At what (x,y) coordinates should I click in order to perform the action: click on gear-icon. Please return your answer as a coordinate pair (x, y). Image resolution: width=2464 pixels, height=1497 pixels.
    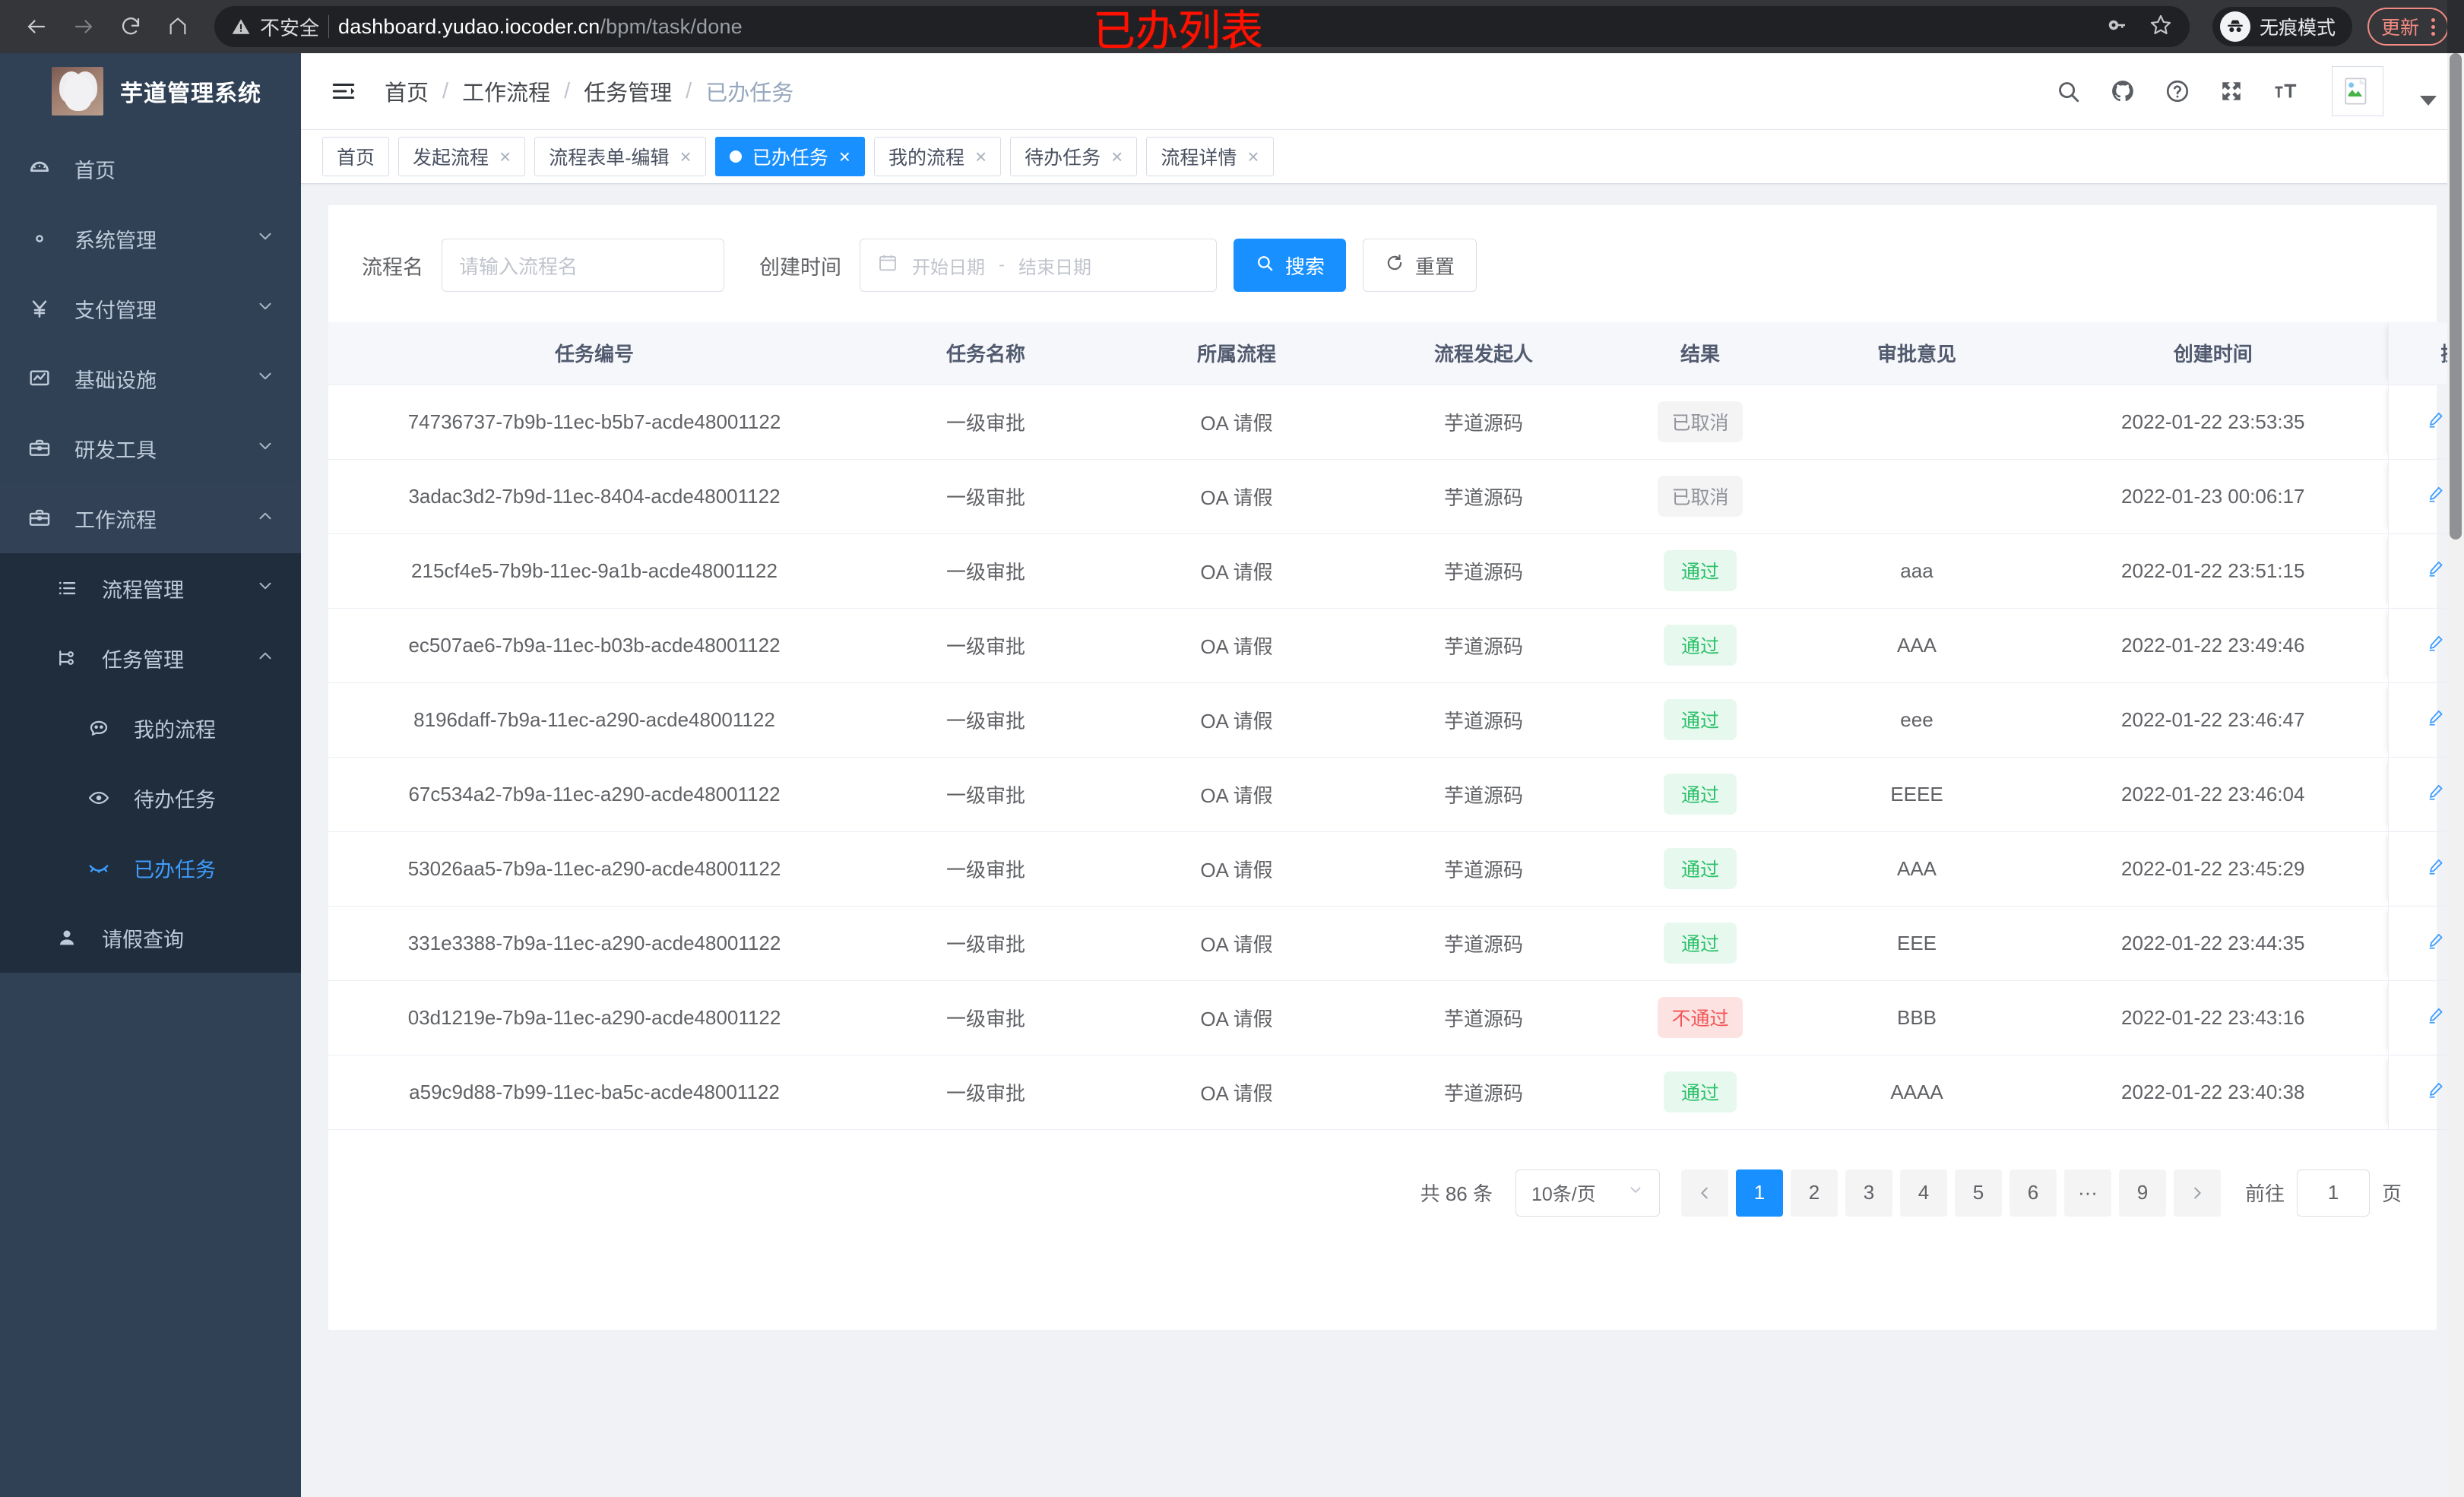
    Looking at the image, I should click on (39, 238).